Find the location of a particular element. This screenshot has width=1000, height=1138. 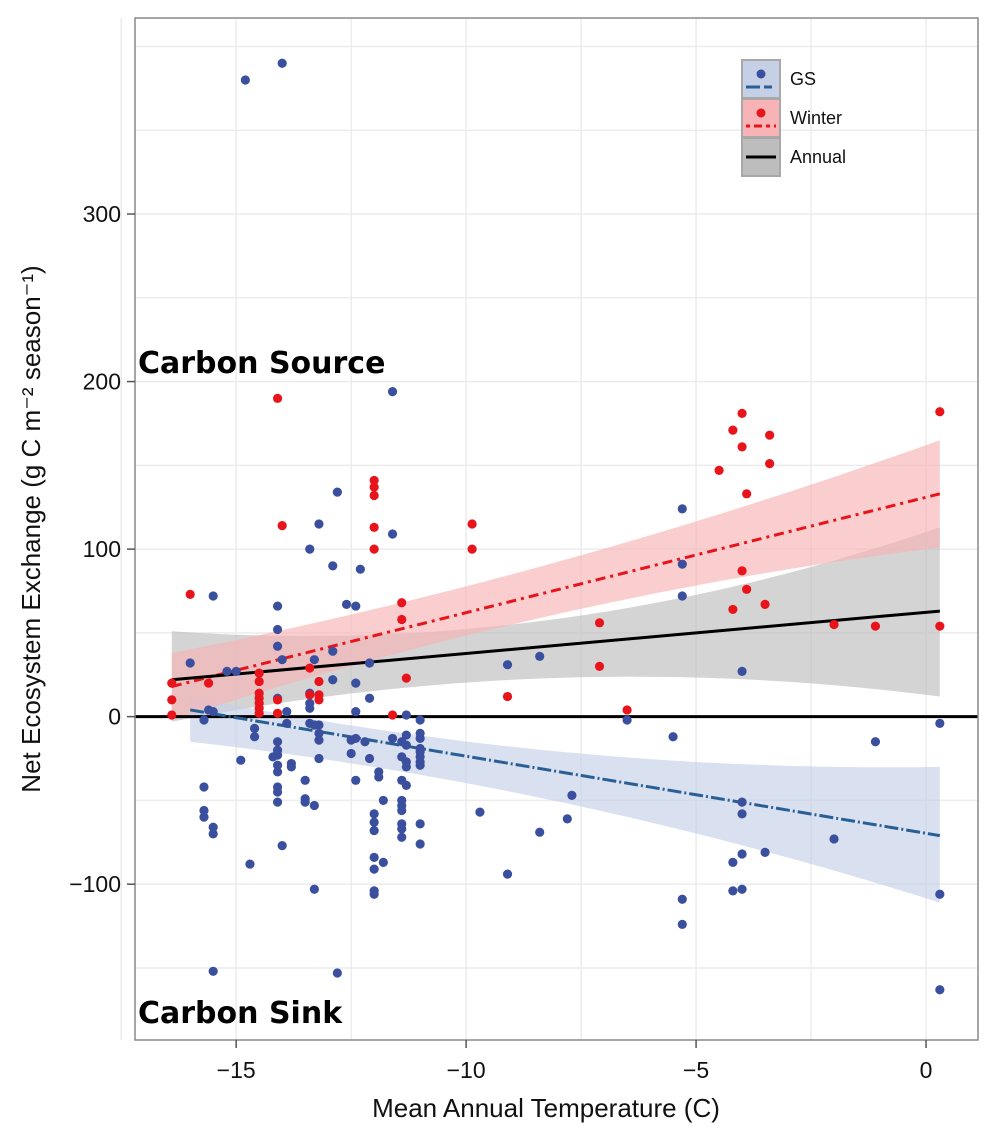

legend-point-winter is located at coordinates (761, 113).